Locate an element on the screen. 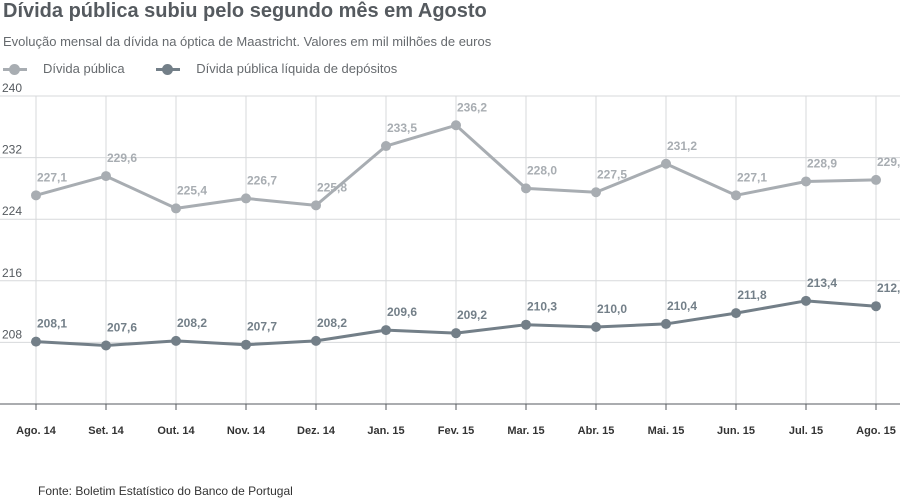  data-label-s0-11: 228,9 is located at coordinates (822, 163).